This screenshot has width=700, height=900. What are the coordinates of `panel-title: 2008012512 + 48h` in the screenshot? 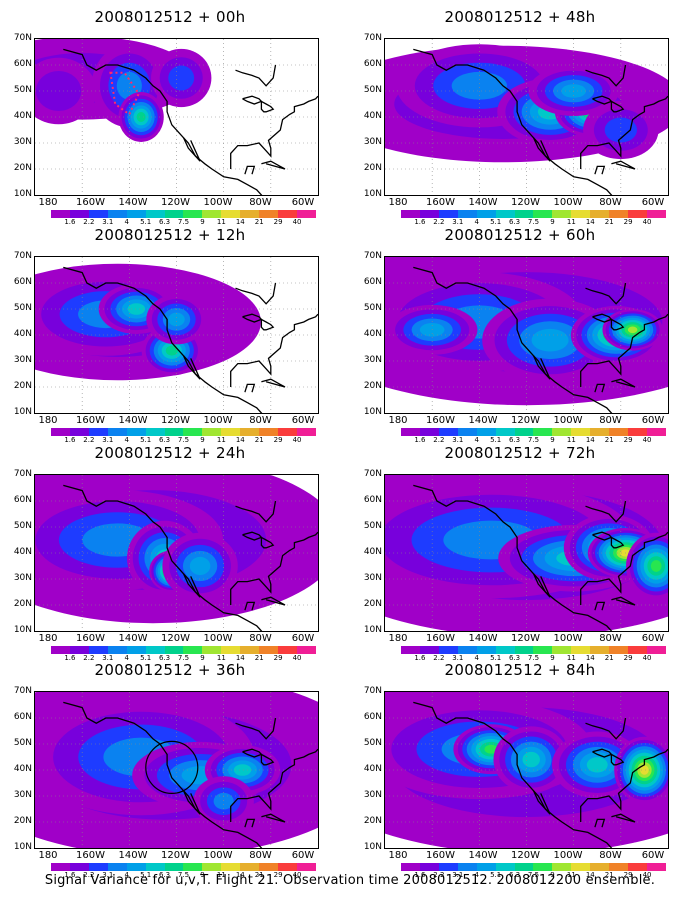 It's located at (520, 17).